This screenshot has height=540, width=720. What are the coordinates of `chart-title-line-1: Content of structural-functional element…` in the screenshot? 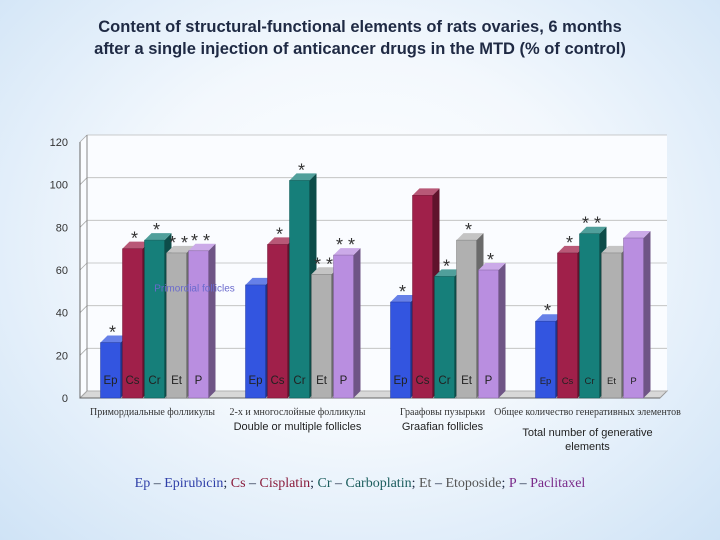 It's located at (360, 27).